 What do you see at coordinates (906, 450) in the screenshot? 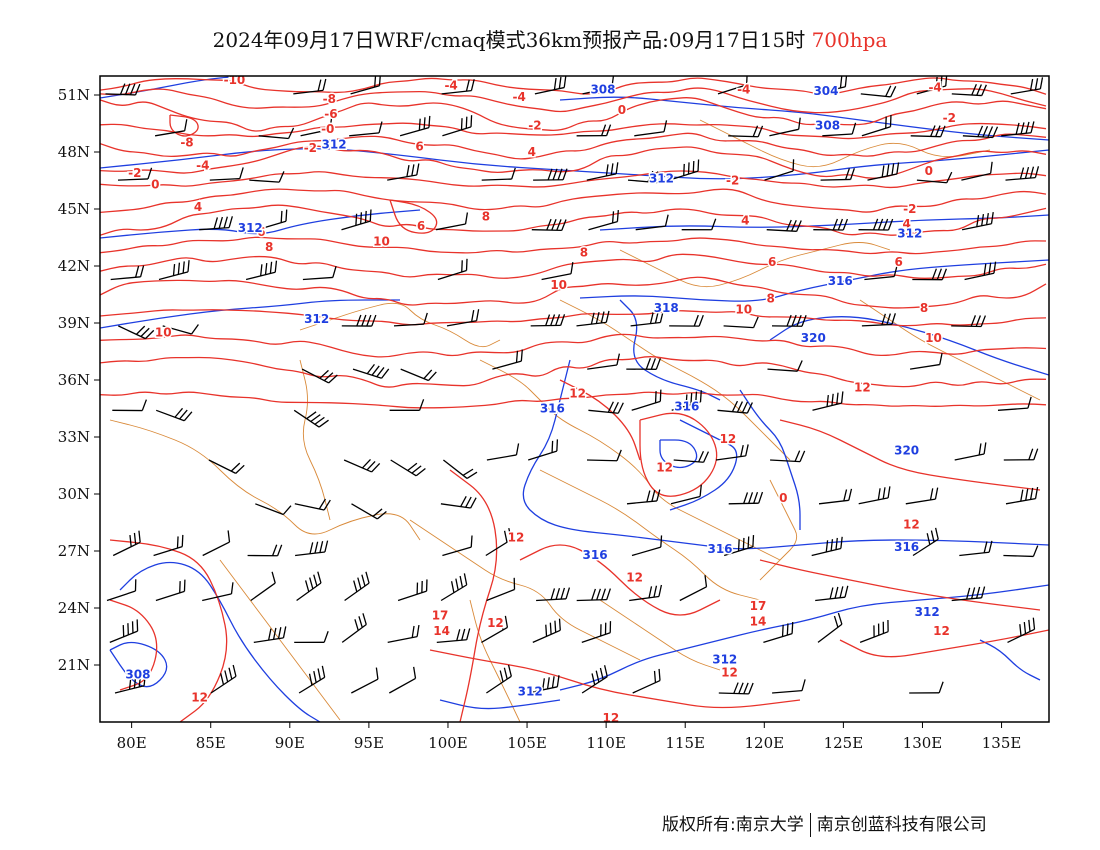
I see `geopotential-label: 320` at bounding box center [906, 450].